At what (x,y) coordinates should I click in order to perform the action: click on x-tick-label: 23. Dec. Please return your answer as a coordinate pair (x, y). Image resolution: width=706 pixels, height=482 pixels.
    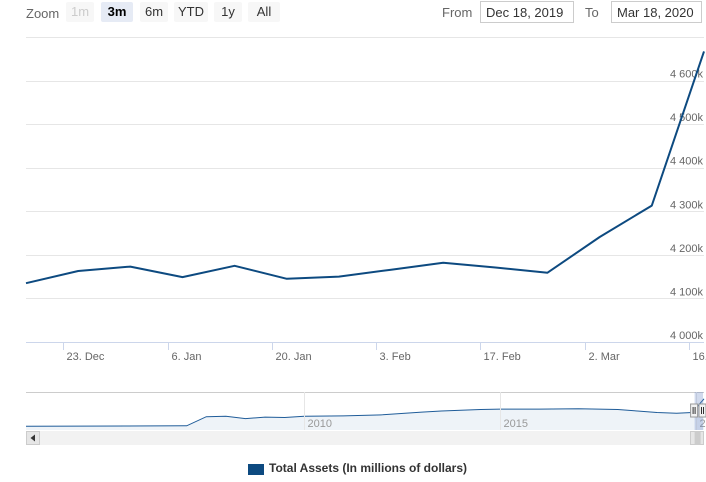
    Looking at the image, I should click on (86, 357).